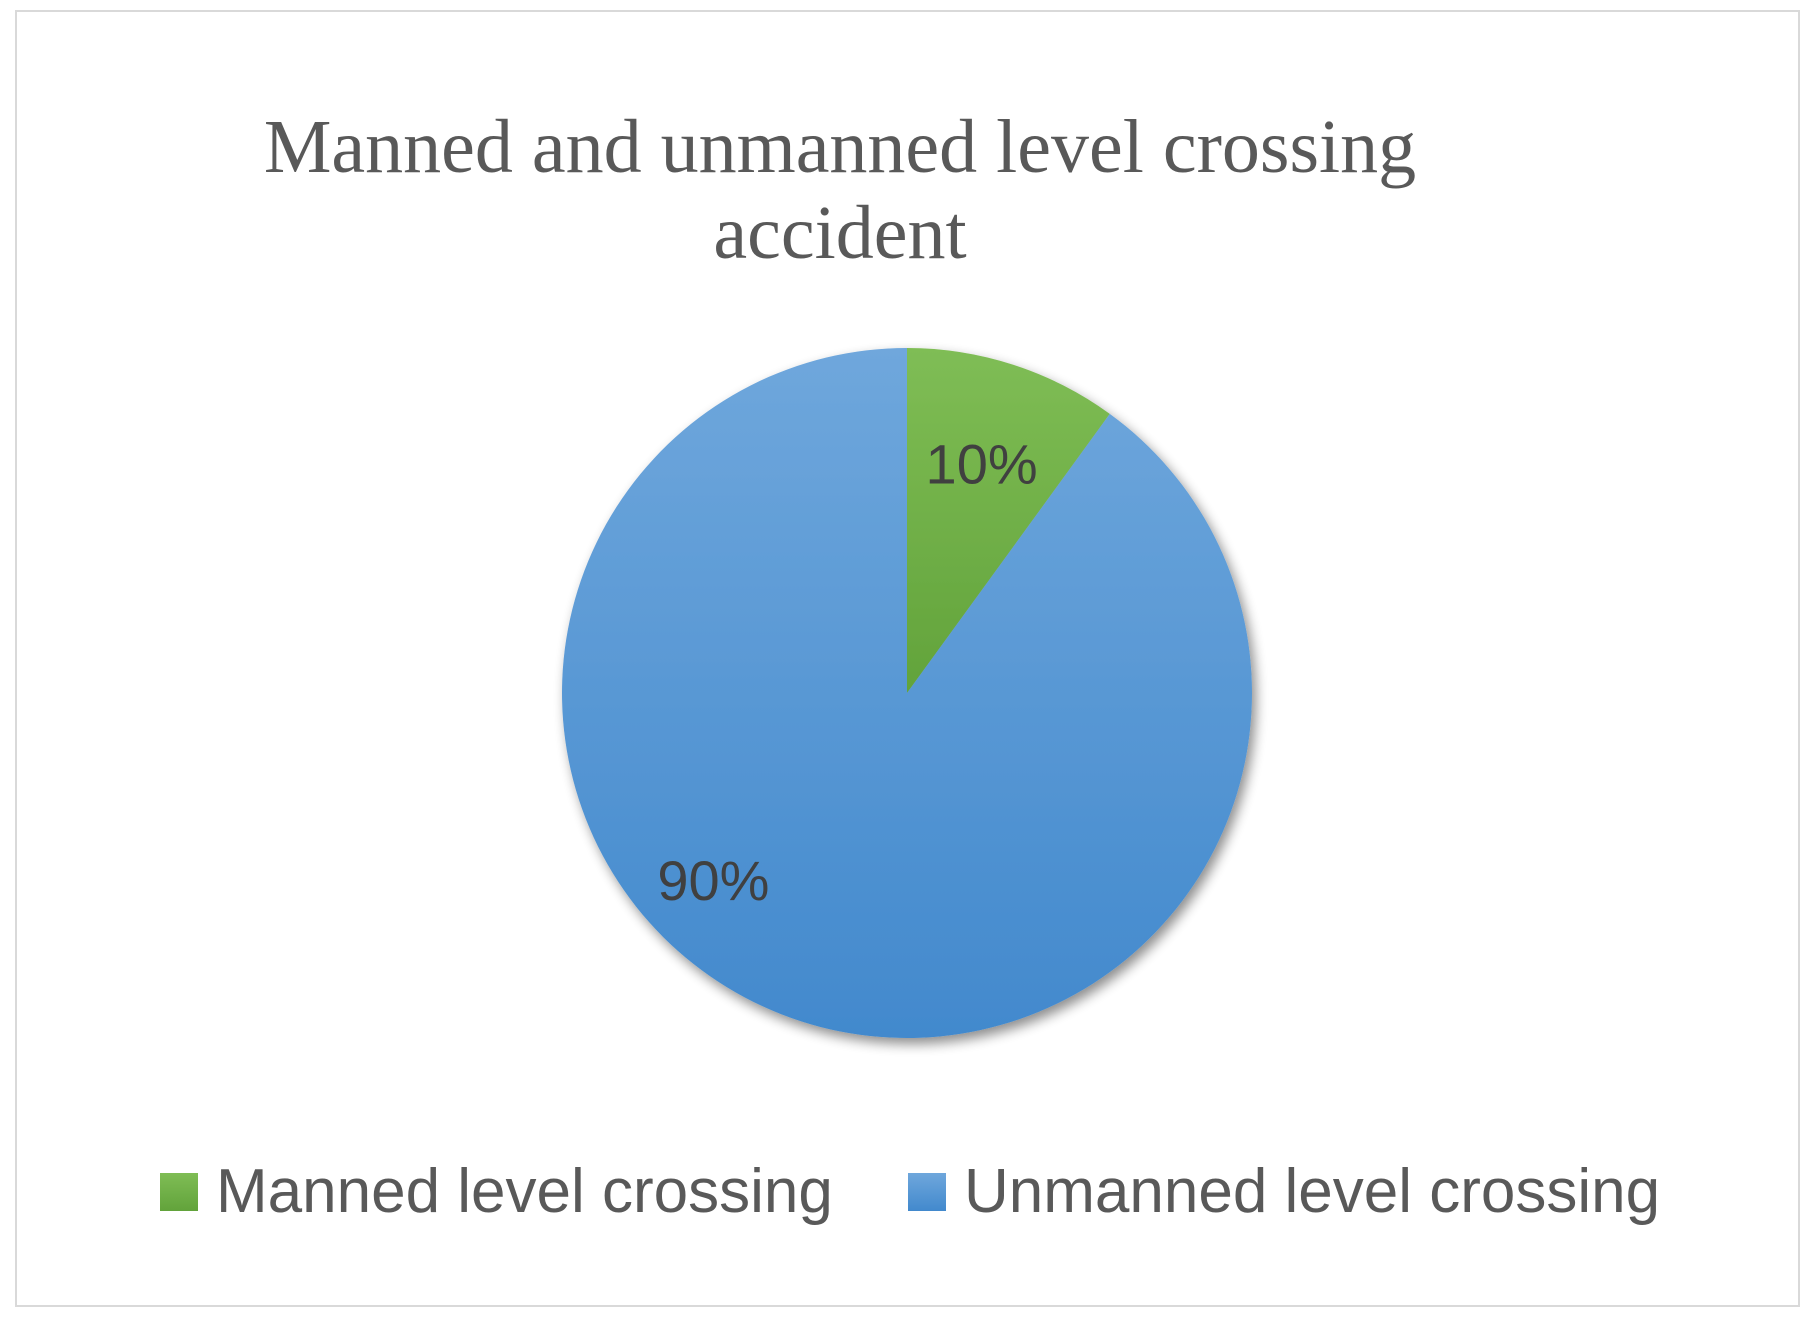 The width and height of the screenshot is (1815, 1320). I want to click on legend-label-manned: Manned level crossing, so click(524, 1191).